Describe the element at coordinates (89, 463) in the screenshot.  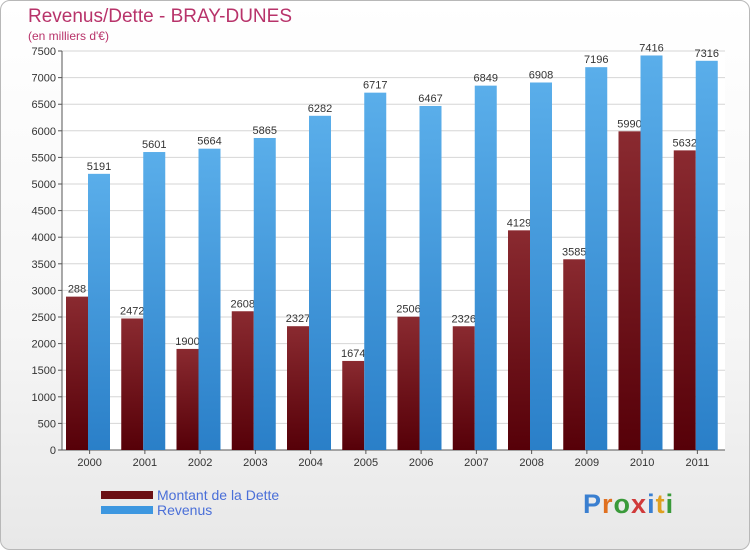
I see `x-tick-label: 2000` at that location.